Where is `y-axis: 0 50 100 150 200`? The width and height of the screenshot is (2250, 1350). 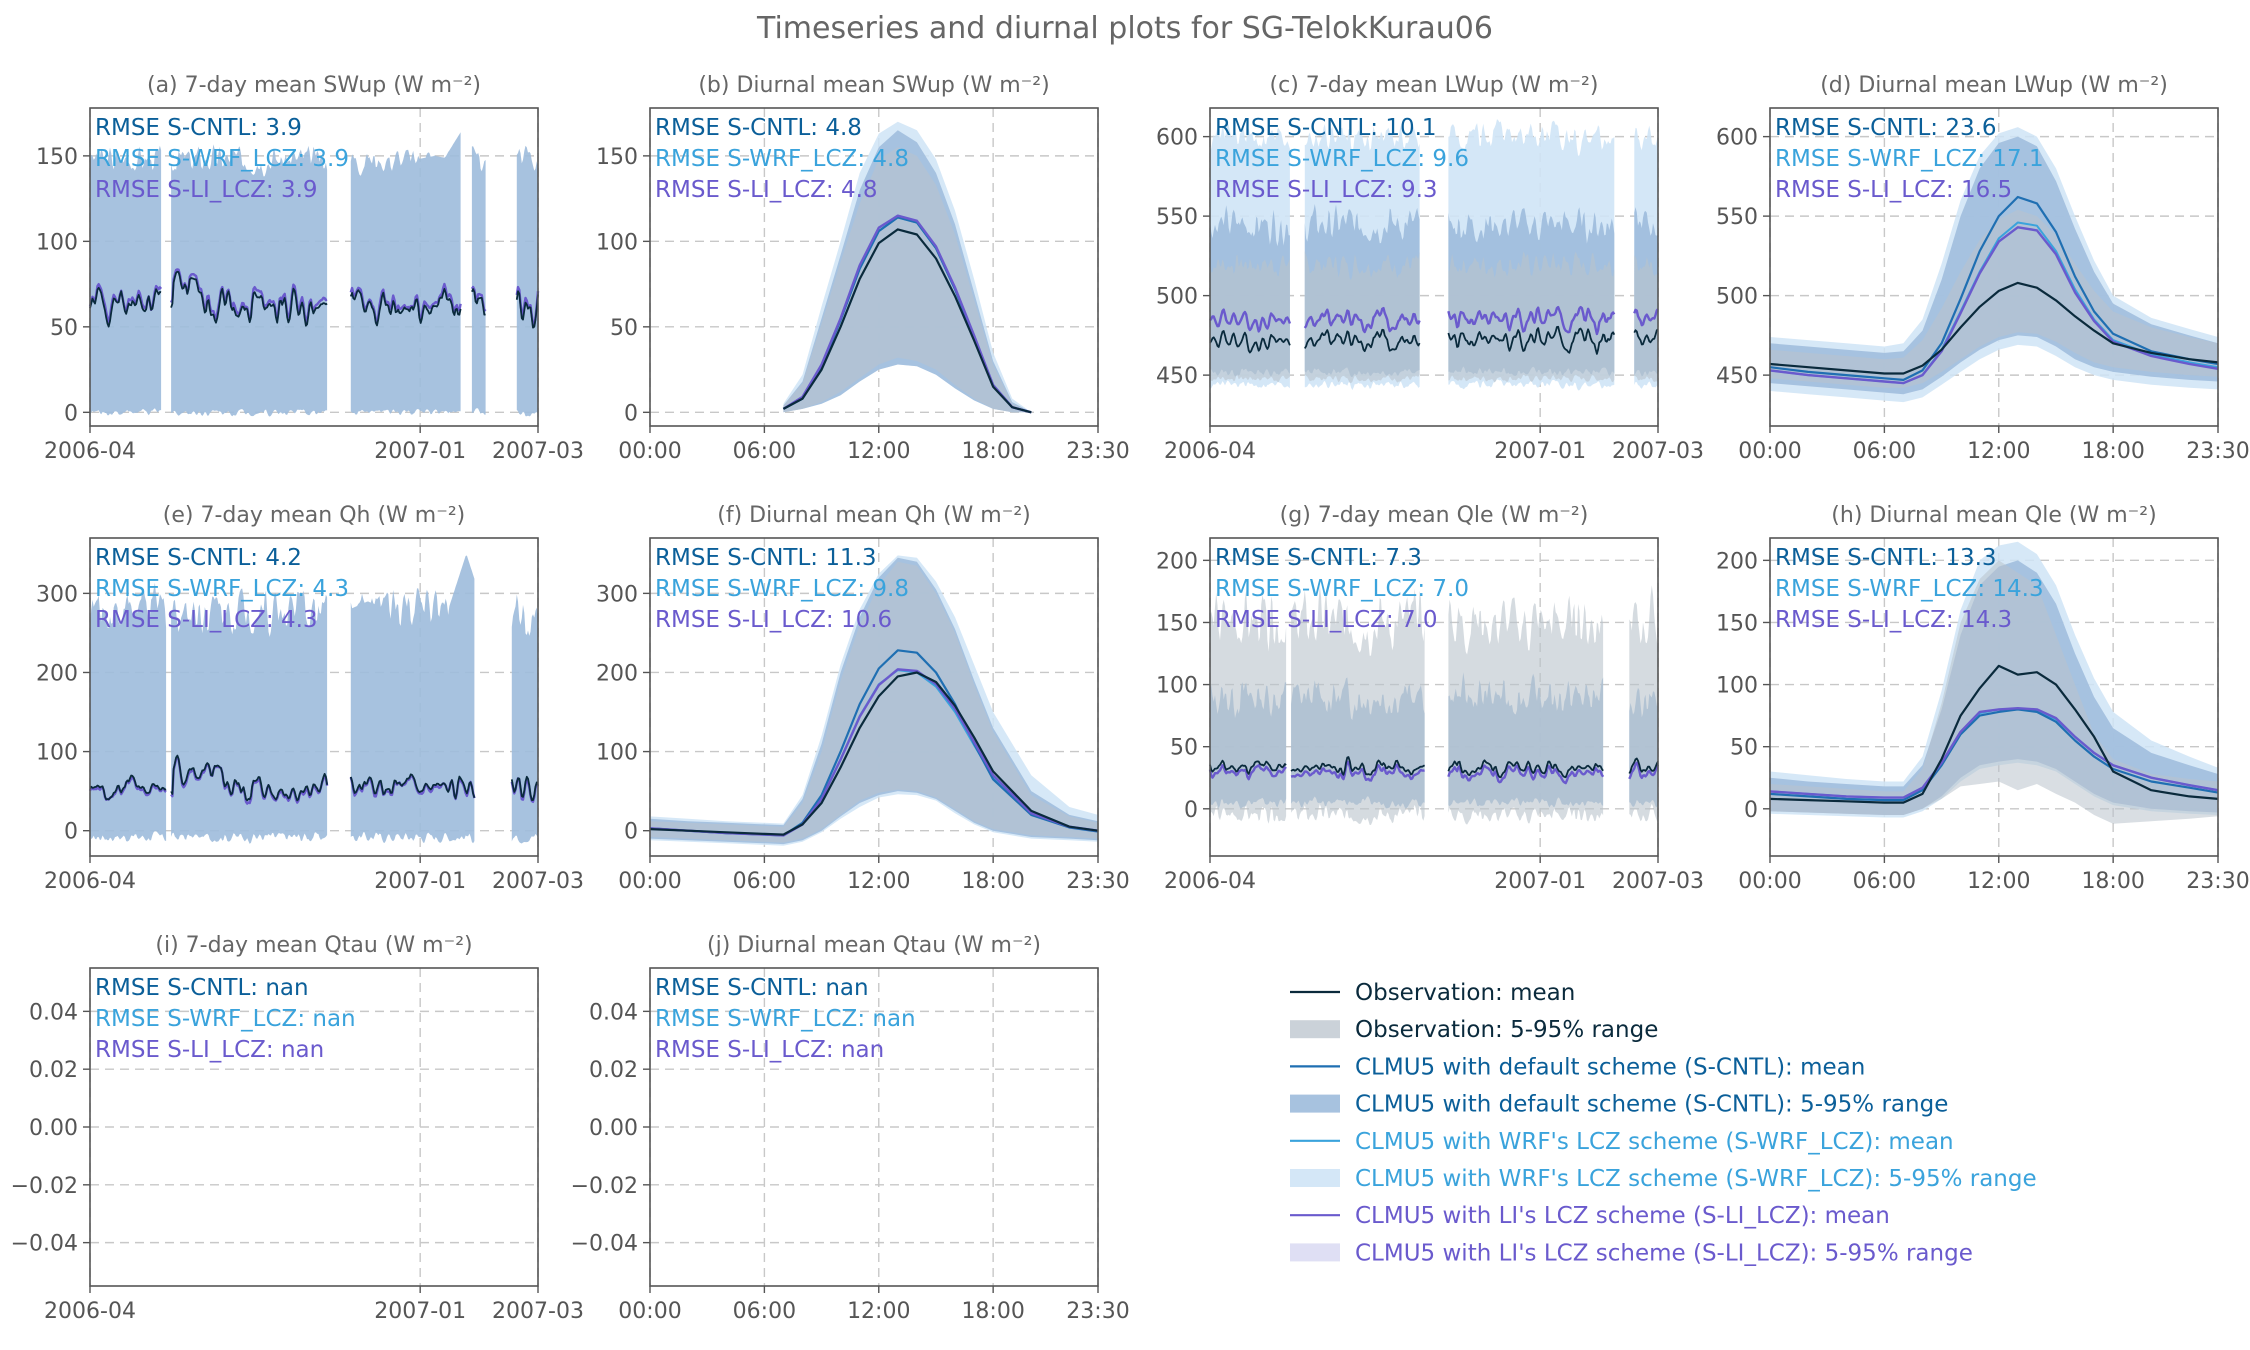 y-axis: 0 50 100 150 200 is located at coordinates (1743, 686).